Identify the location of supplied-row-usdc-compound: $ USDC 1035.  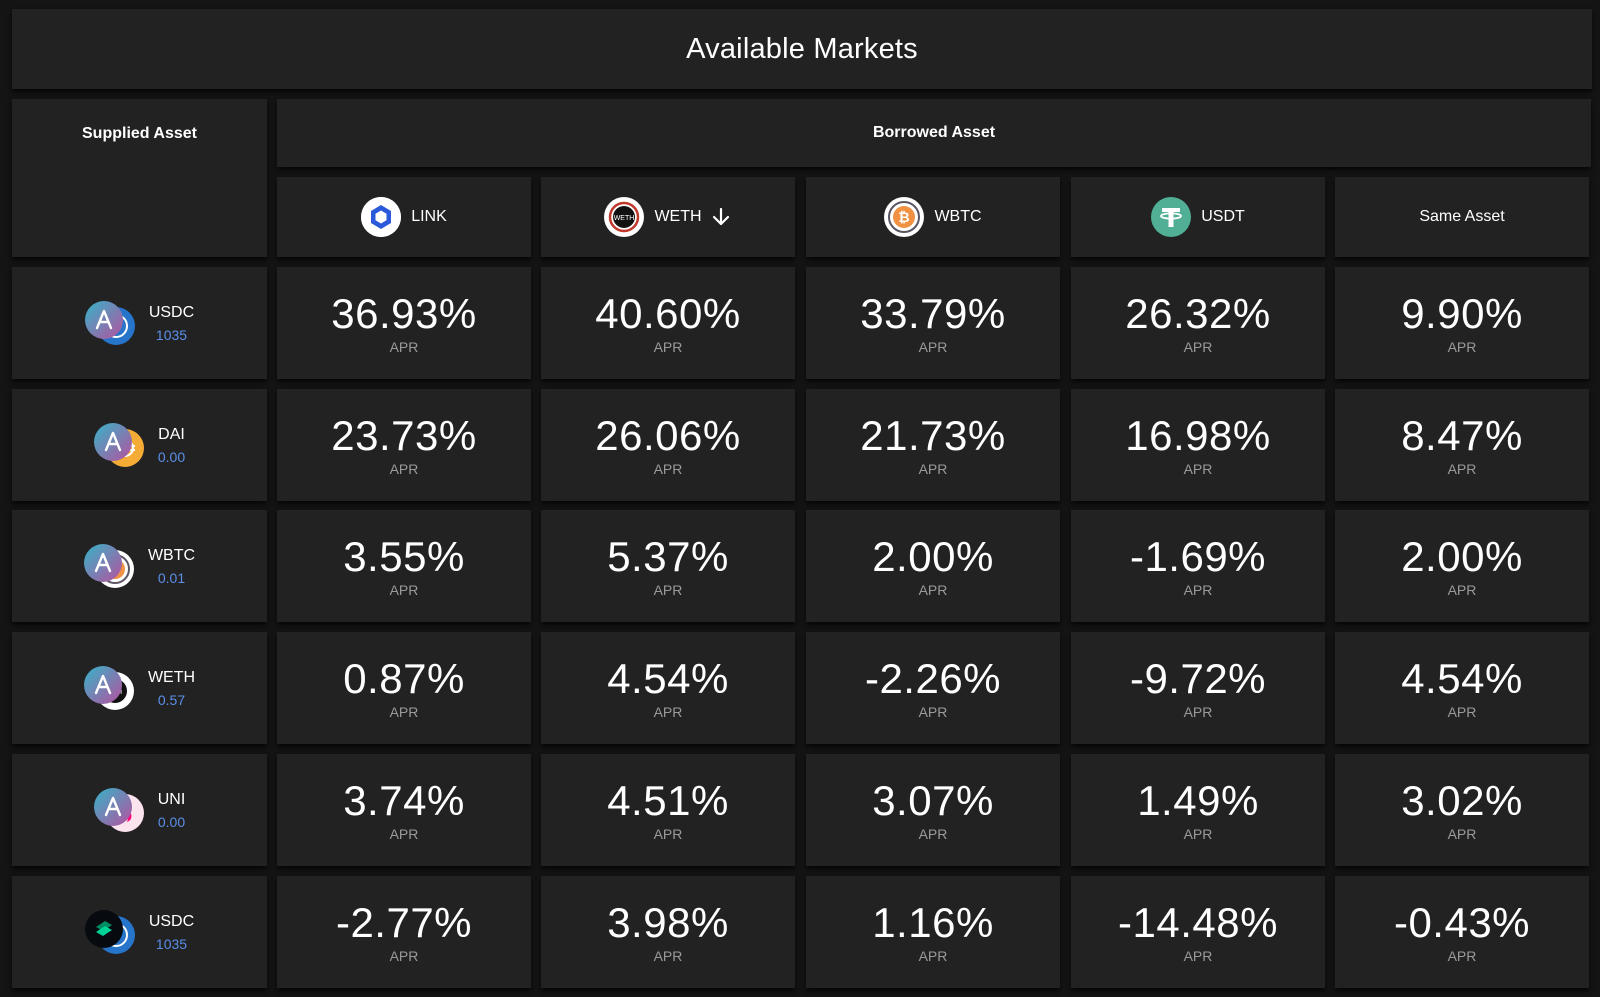
(139, 932).